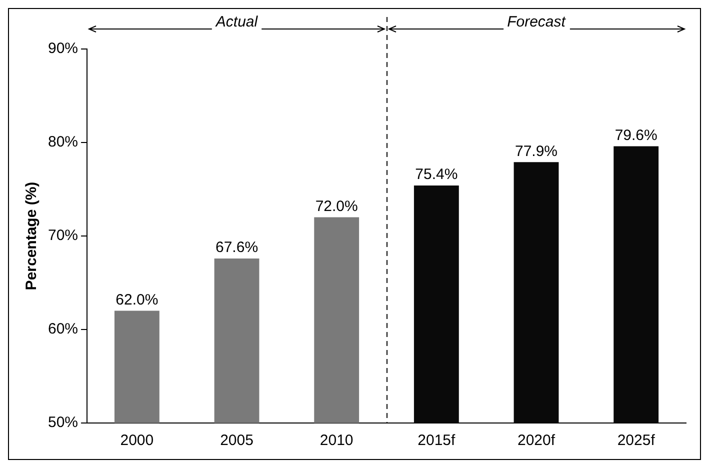 This screenshot has width=709, height=468. I want to click on y-tick-label: 80%, so click(63, 142).